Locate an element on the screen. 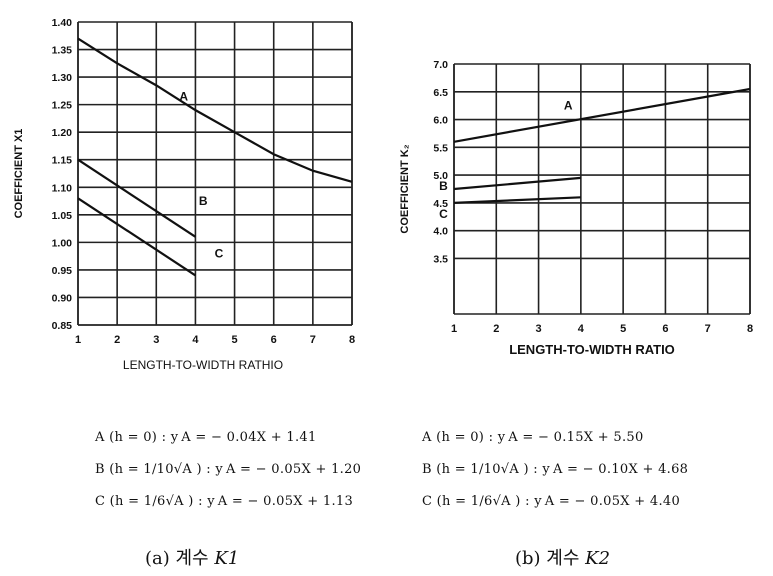  y-tick-label: 1.35 is located at coordinates (62, 51).